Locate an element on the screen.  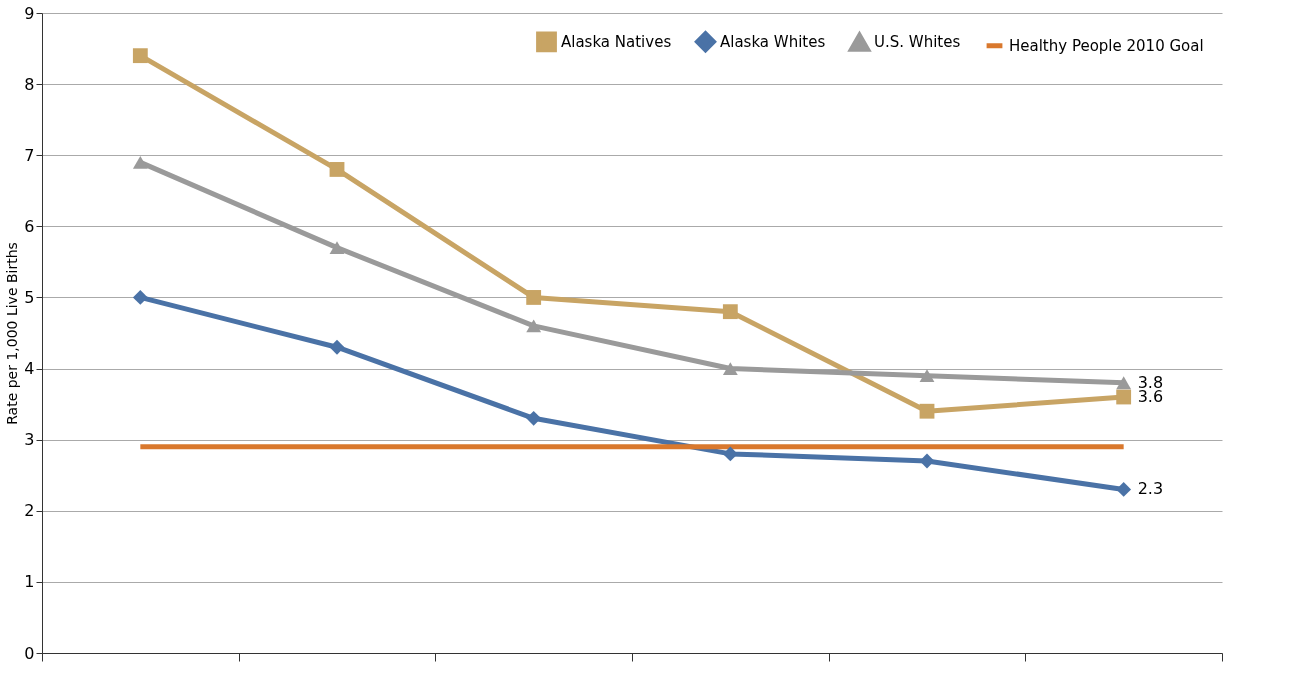
y-tick-label: 7 is located at coordinates (29, 155).